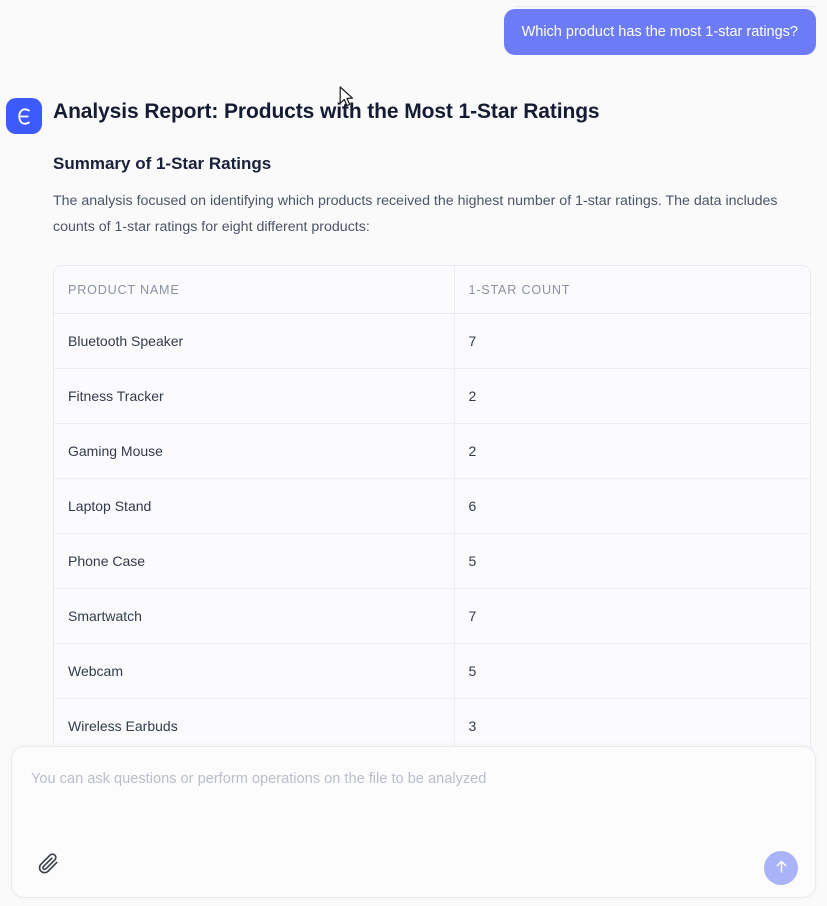 The height and width of the screenshot is (906, 827). What do you see at coordinates (254, 341) in the screenshot?
I see `cell-product-name: Bluetooth Speaker` at bounding box center [254, 341].